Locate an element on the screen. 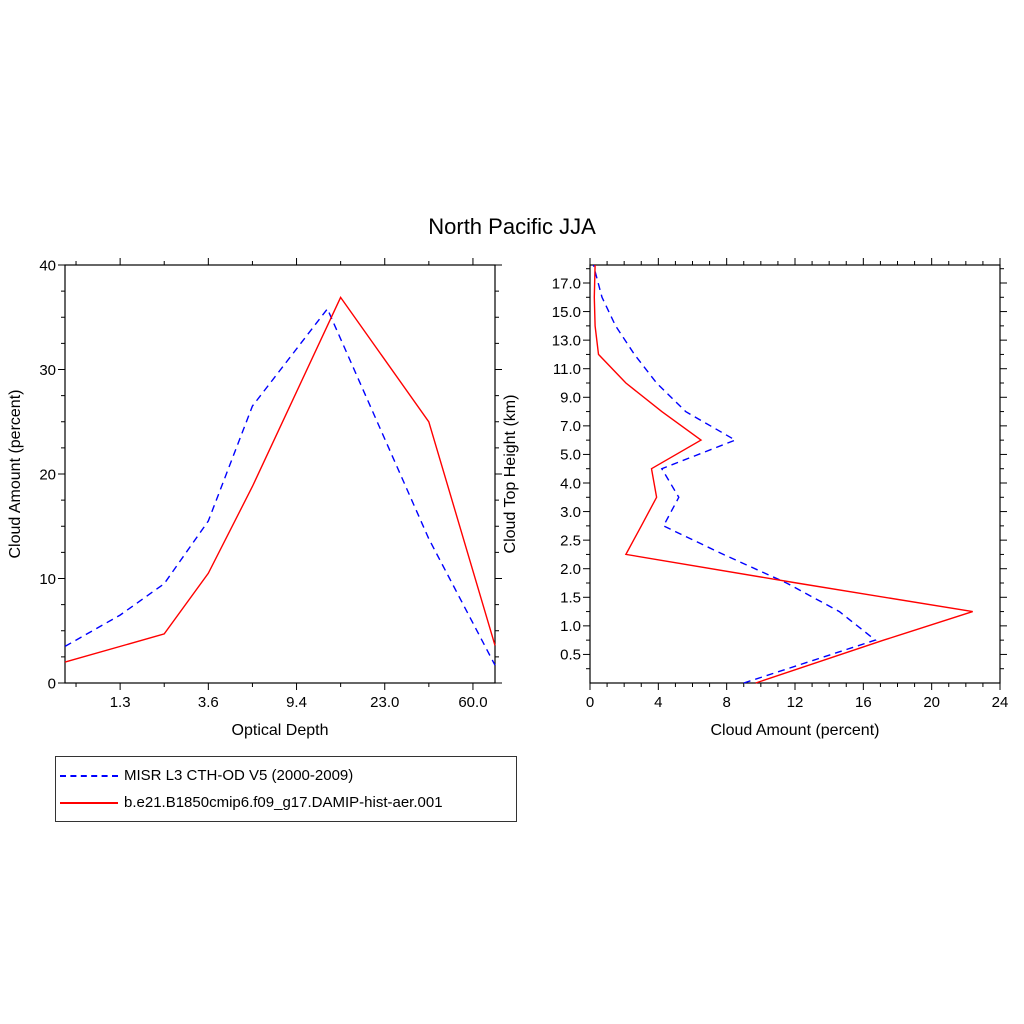 The image size is (1024, 1024). y-tick-label: 2.5 is located at coordinates (570, 540).